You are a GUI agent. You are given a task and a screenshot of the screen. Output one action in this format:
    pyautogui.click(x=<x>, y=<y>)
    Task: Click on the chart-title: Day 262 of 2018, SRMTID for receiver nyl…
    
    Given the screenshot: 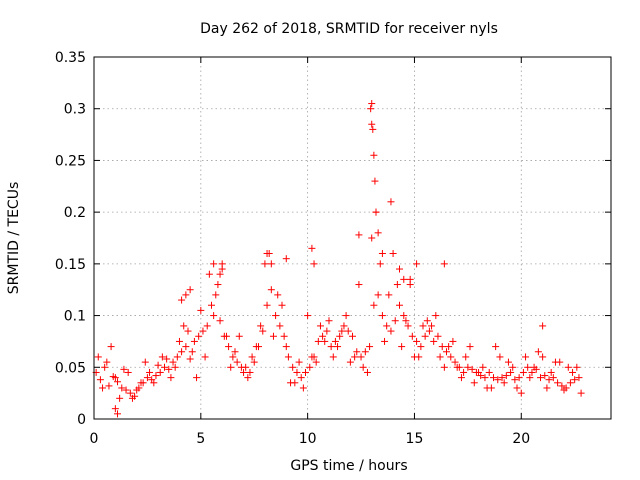 What is the action you would take?
    pyautogui.click(x=349, y=29)
    